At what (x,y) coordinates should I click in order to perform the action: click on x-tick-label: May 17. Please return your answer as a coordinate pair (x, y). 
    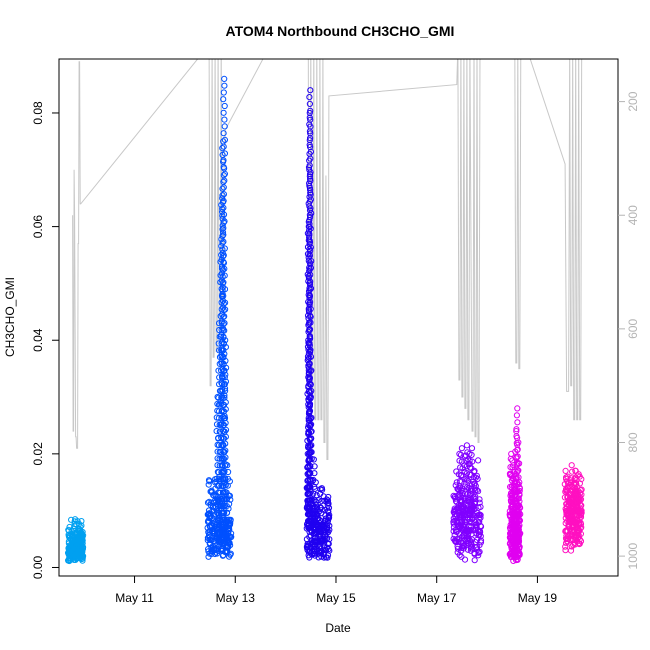
    Looking at the image, I should click on (437, 598).